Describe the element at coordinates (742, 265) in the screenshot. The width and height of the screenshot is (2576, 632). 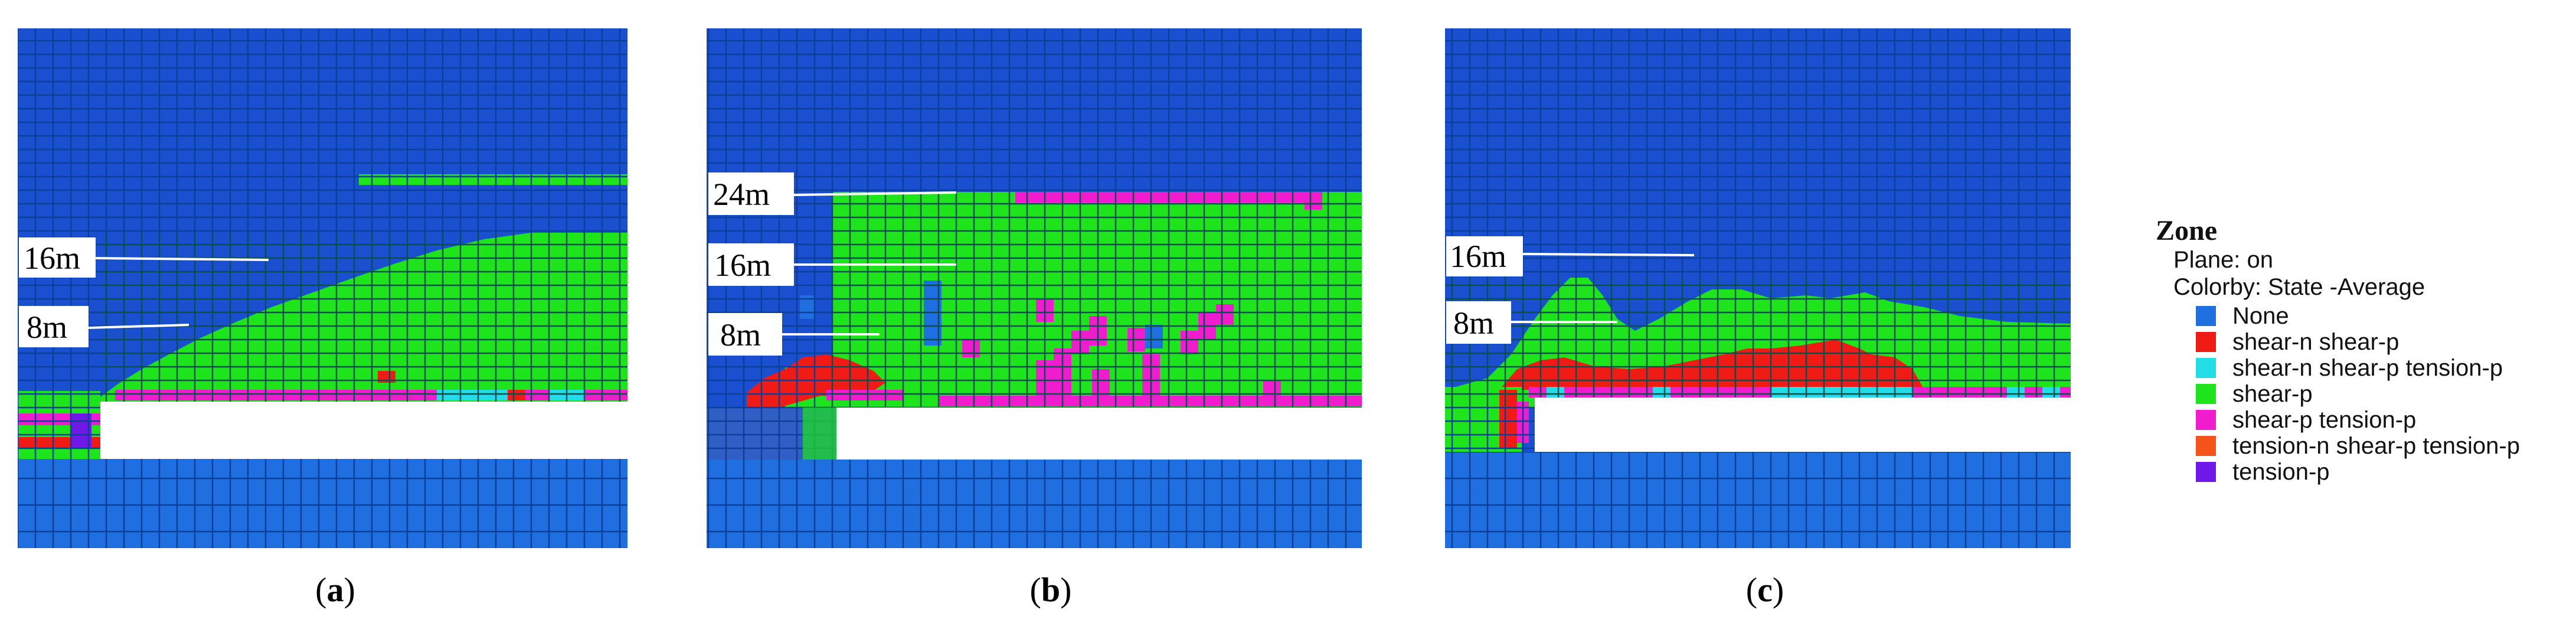
I see `panel-b-label-16m: 16m` at that location.